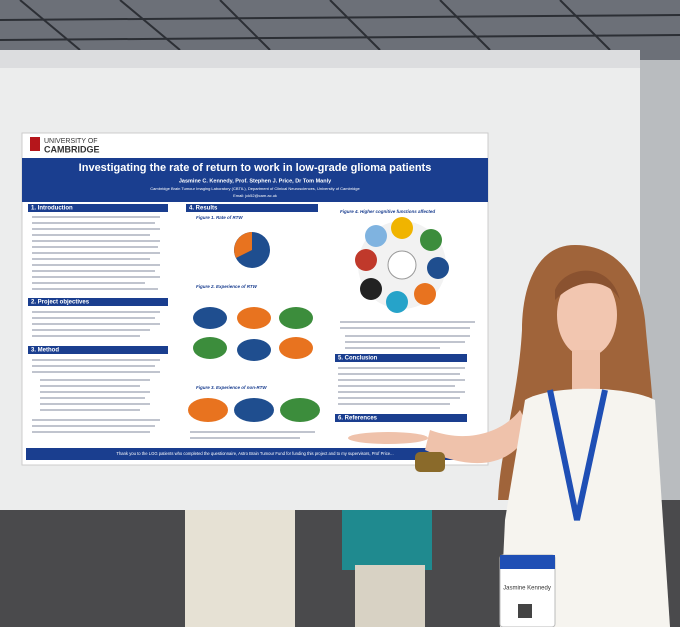 The height and width of the screenshot is (632, 680). Describe the element at coordinates (243, 245) in the screenshot. I see `pie-slice` at that location.